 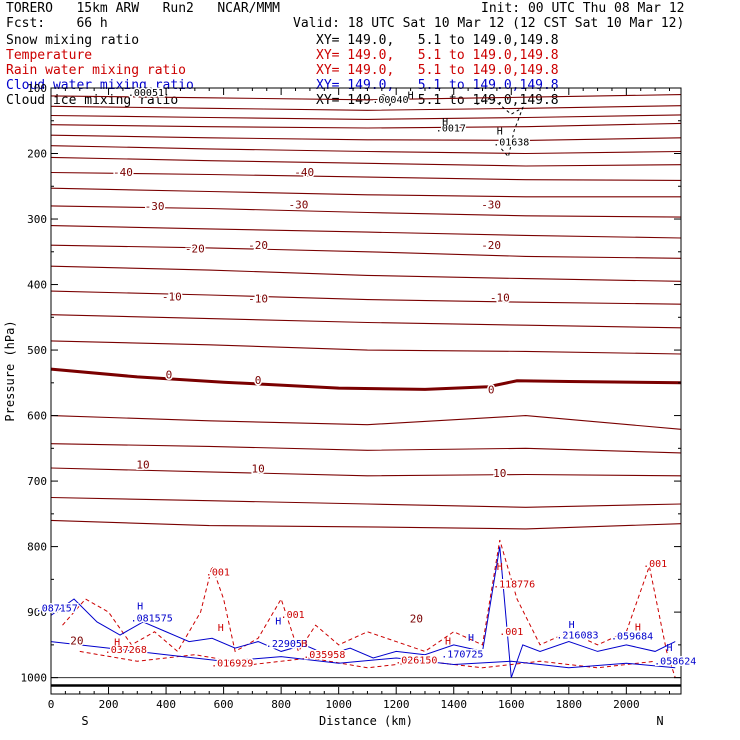 What do you see at coordinates (37, 481) in the screenshot?
I see `y-tick-label: 700` at bounding box center [37, 481].